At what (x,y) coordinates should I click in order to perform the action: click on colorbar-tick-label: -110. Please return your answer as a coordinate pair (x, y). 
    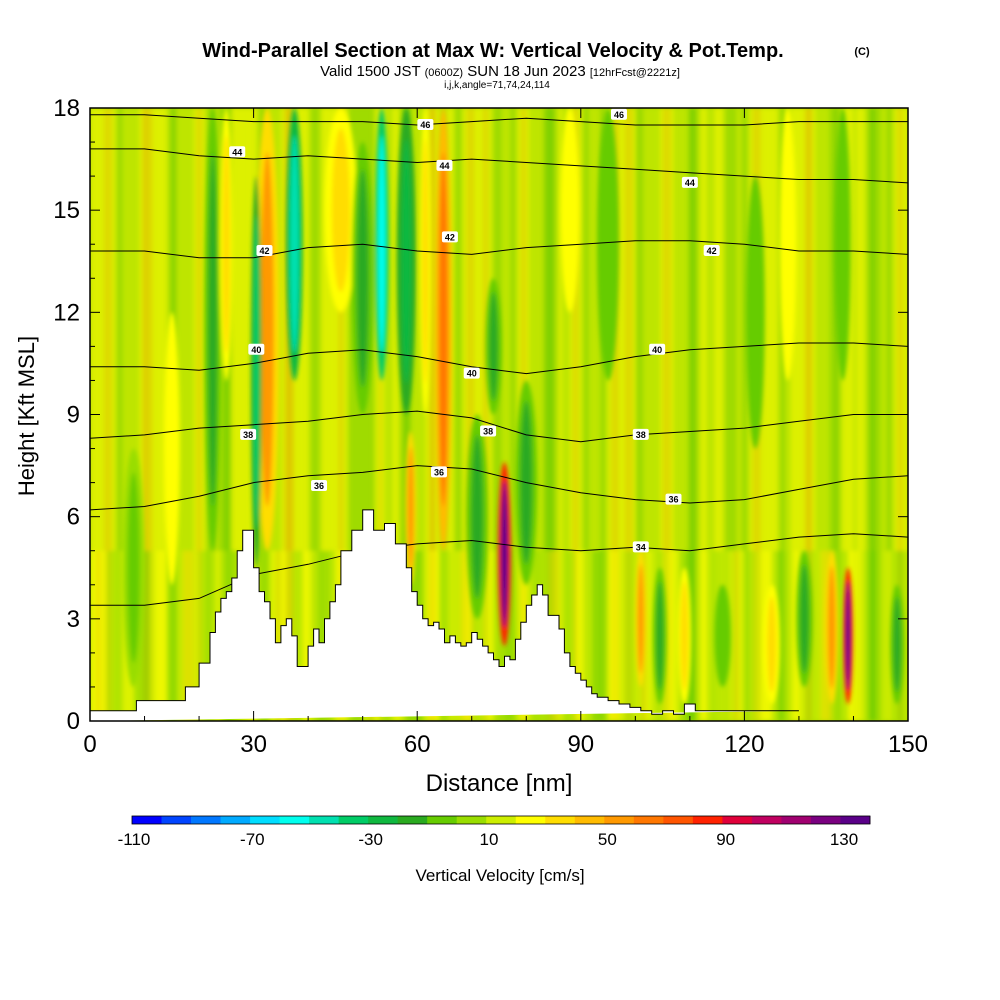
    Looking at the image, I should click on (134, 839).